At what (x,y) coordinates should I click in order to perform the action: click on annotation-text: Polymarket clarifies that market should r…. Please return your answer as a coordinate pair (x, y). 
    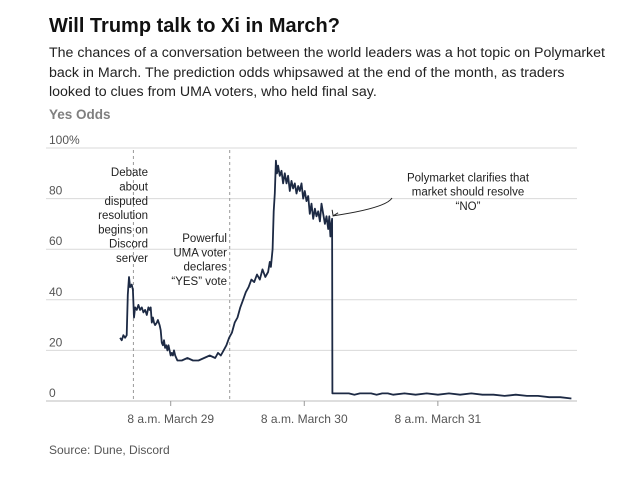
    Looking at the image, I should click on (468, 192).